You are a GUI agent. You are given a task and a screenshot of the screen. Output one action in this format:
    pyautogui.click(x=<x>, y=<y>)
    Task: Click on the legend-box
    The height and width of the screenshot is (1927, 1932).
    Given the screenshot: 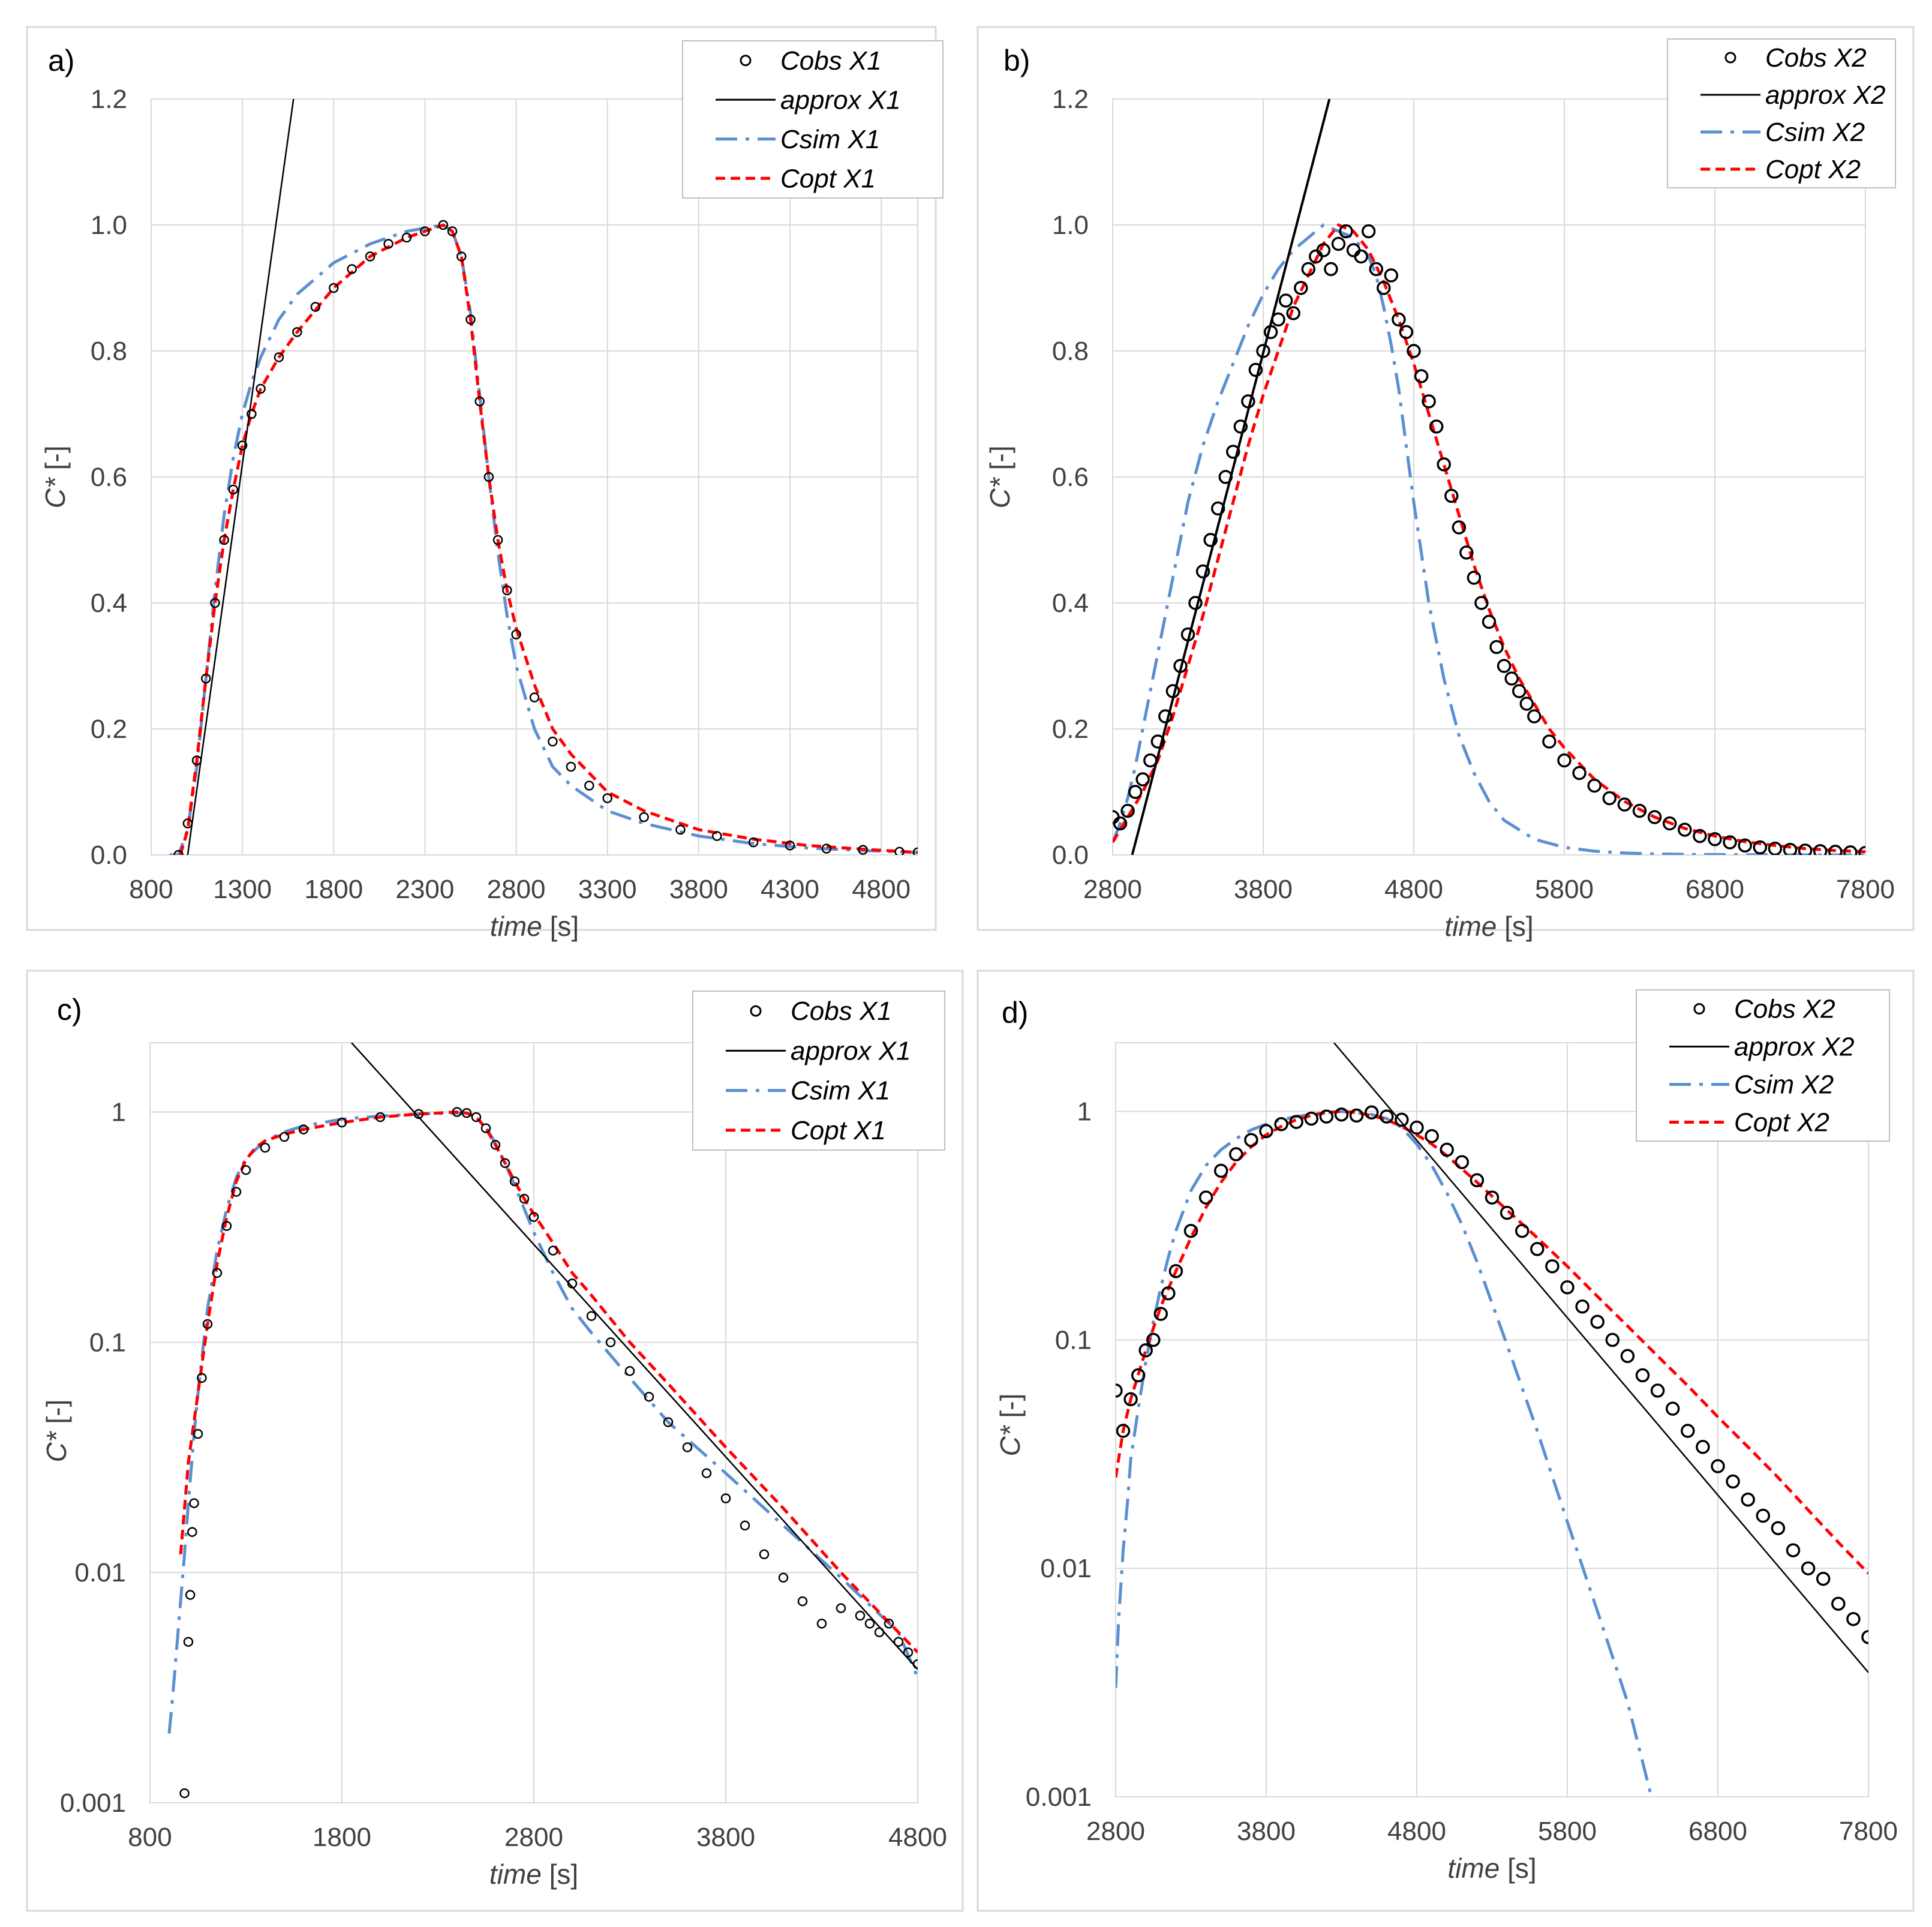 What is the action you would take?
    pyautogui.click(x=818, y=1070)
    